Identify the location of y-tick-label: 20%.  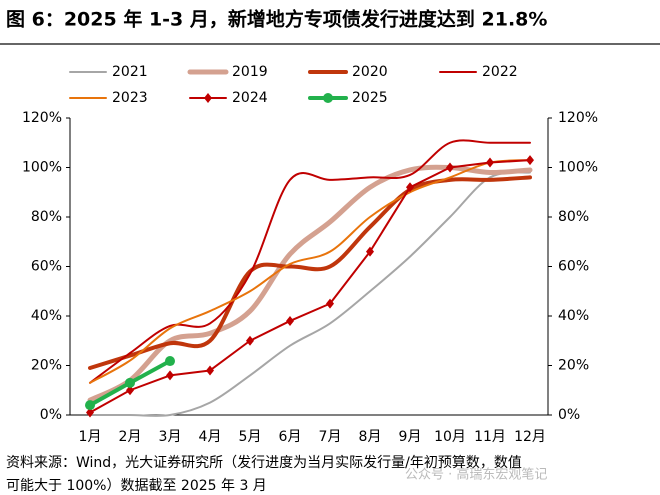
(46, 366).